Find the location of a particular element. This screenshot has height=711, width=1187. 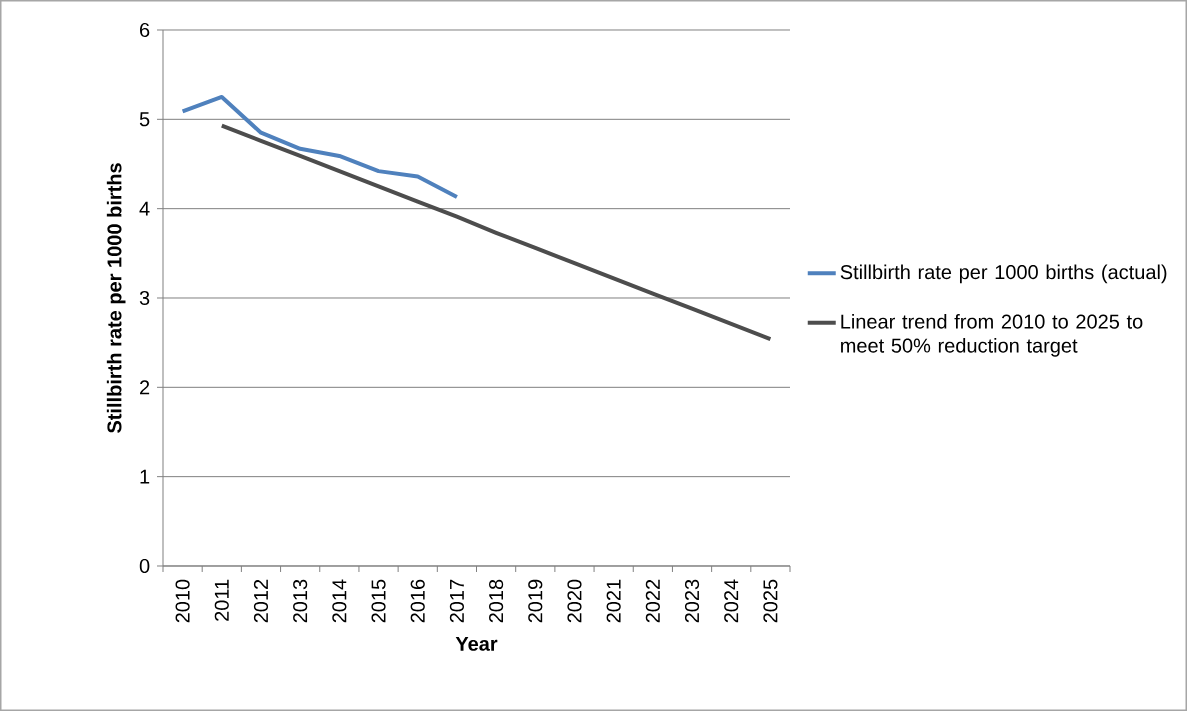

x-tick-label: 2014 is located at coordinates (339, 601).